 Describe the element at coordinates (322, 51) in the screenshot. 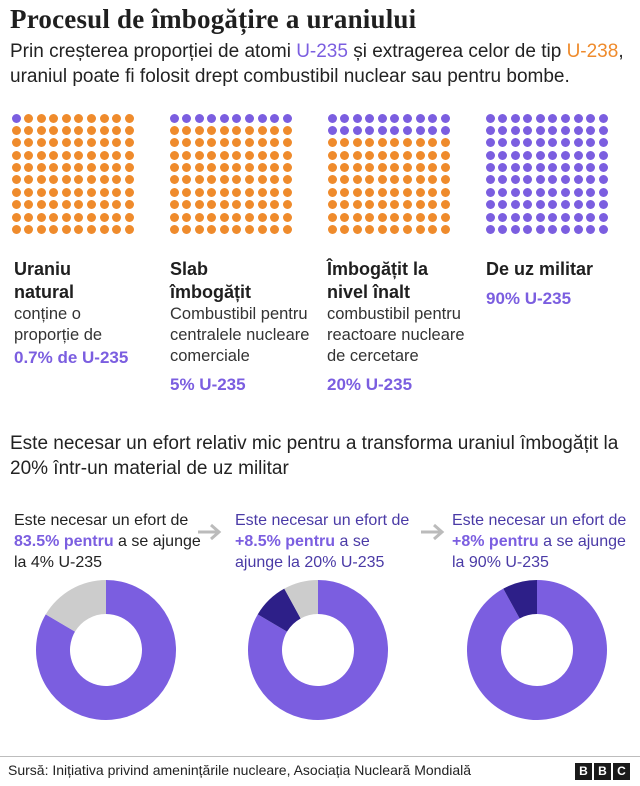

I see `u235-highlight: U-235` at that location.